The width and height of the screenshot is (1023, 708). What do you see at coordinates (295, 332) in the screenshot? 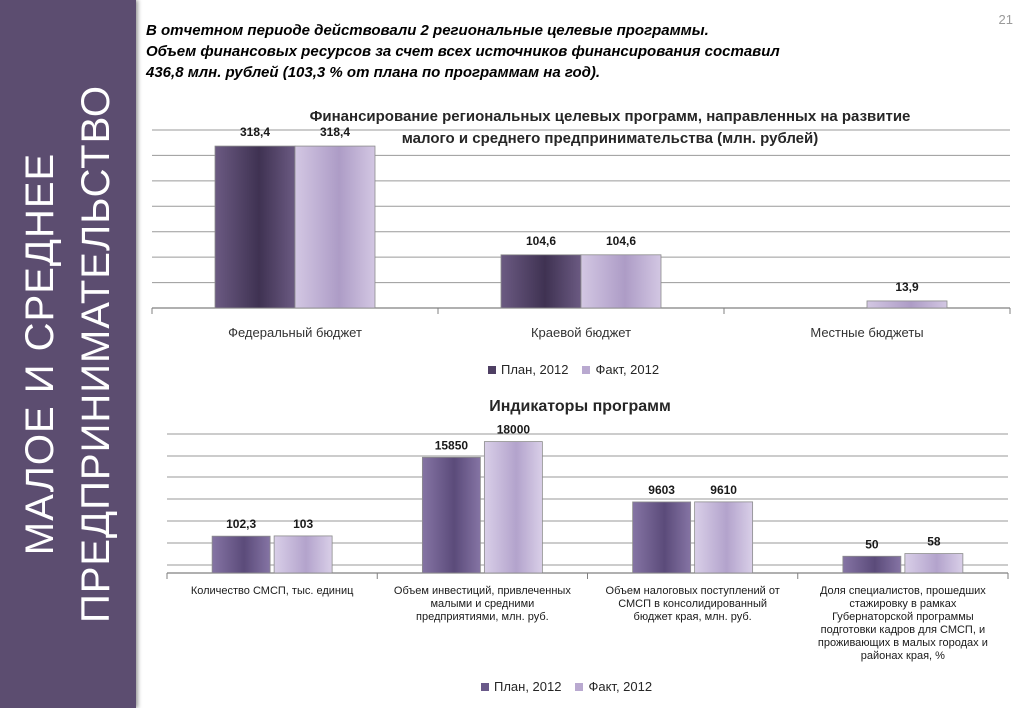
I see `chart1-category-label: Федеральный бюджет` at bounding box center [295, 332].